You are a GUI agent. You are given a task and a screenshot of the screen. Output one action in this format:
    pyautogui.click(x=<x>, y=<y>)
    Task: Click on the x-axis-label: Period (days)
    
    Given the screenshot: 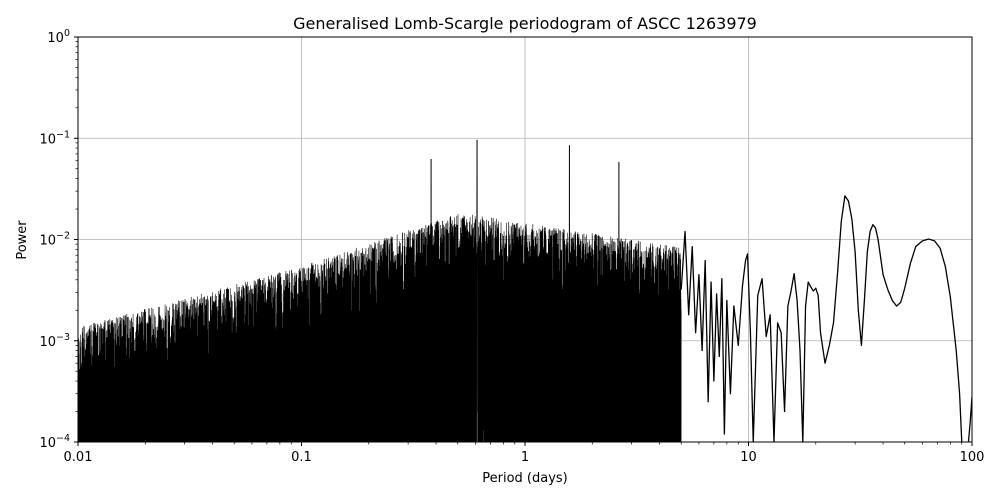 What is the action you would take?
    pyautogui.click(x=525, y=478)
    